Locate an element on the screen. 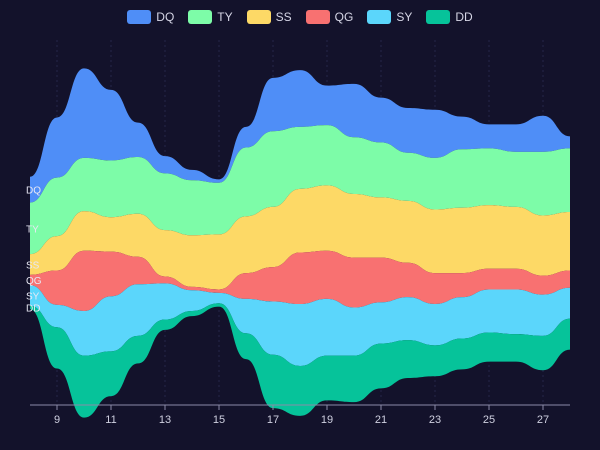 The height and width of the screenshot is (450, 600). x-tick-label: 9 is located at coordinates (57, 420).